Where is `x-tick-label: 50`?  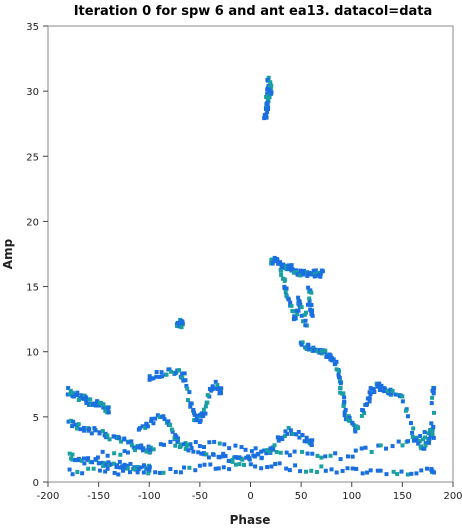 x-tick-label: 50 is located at coordinates (301, 496).